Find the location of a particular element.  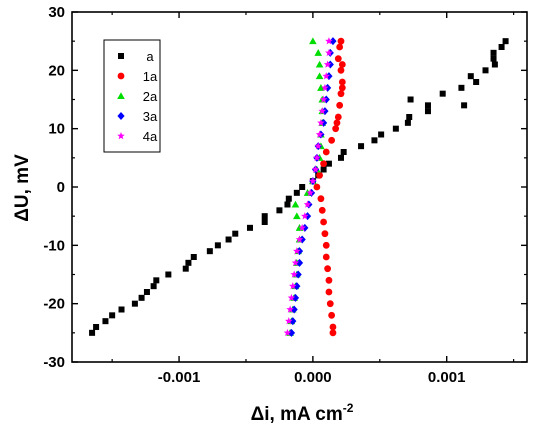

legend-label: 2a is located at coordinates (150, 96).